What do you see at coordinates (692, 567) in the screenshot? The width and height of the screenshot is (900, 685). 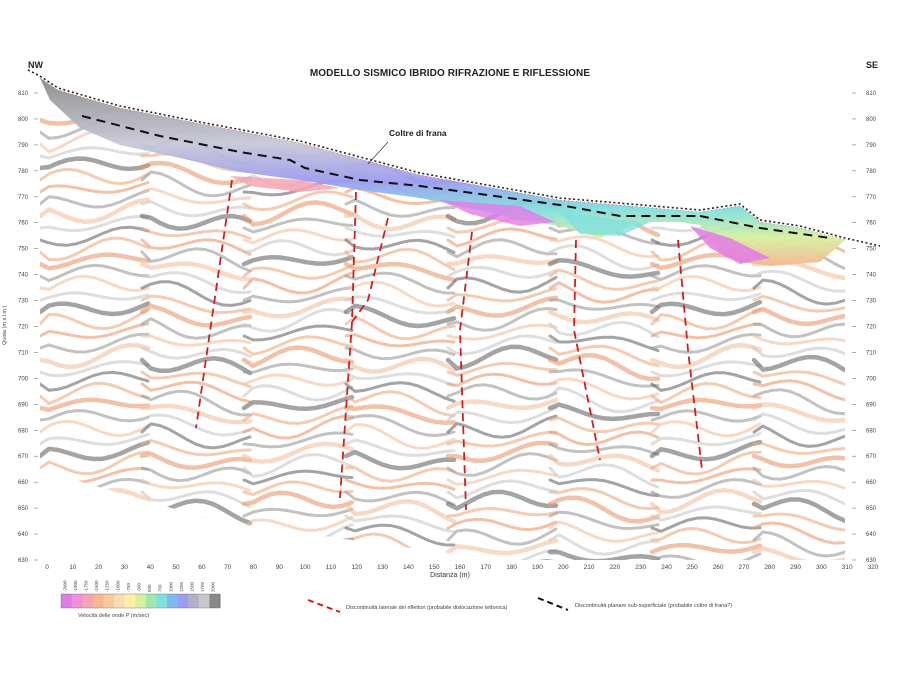 I see `x-tick-250: 250` at bounding box center [692, 567].